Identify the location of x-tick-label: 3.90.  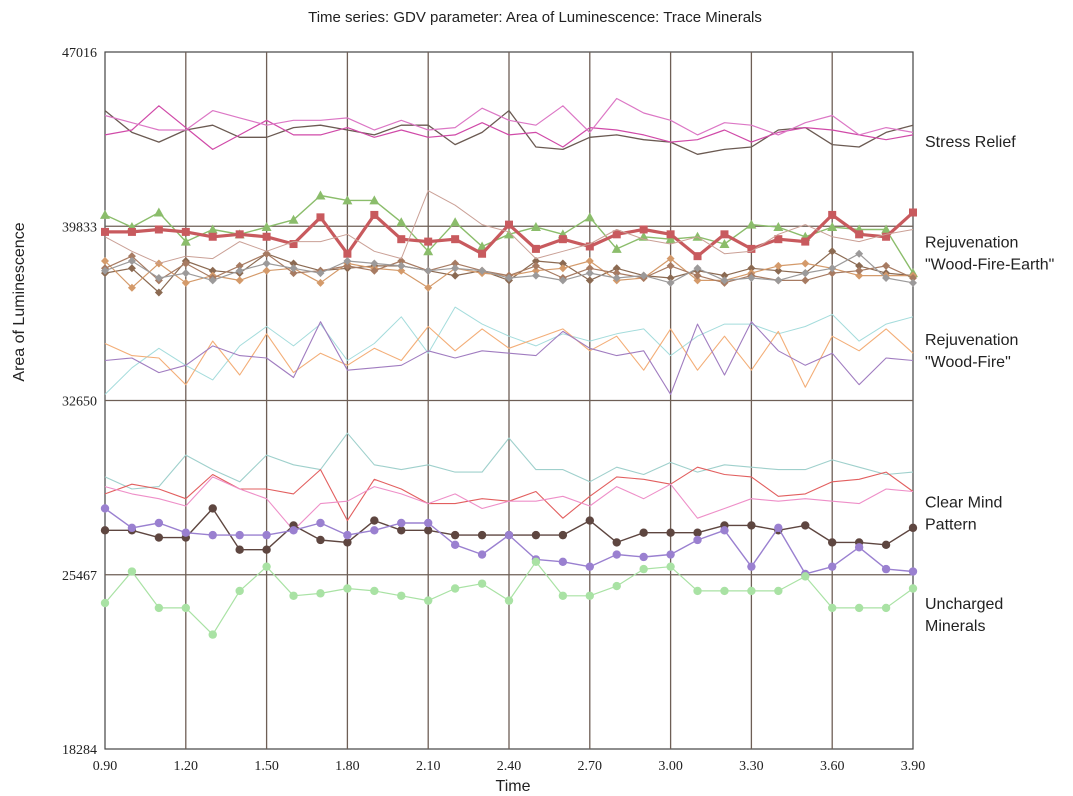
(913, 766).